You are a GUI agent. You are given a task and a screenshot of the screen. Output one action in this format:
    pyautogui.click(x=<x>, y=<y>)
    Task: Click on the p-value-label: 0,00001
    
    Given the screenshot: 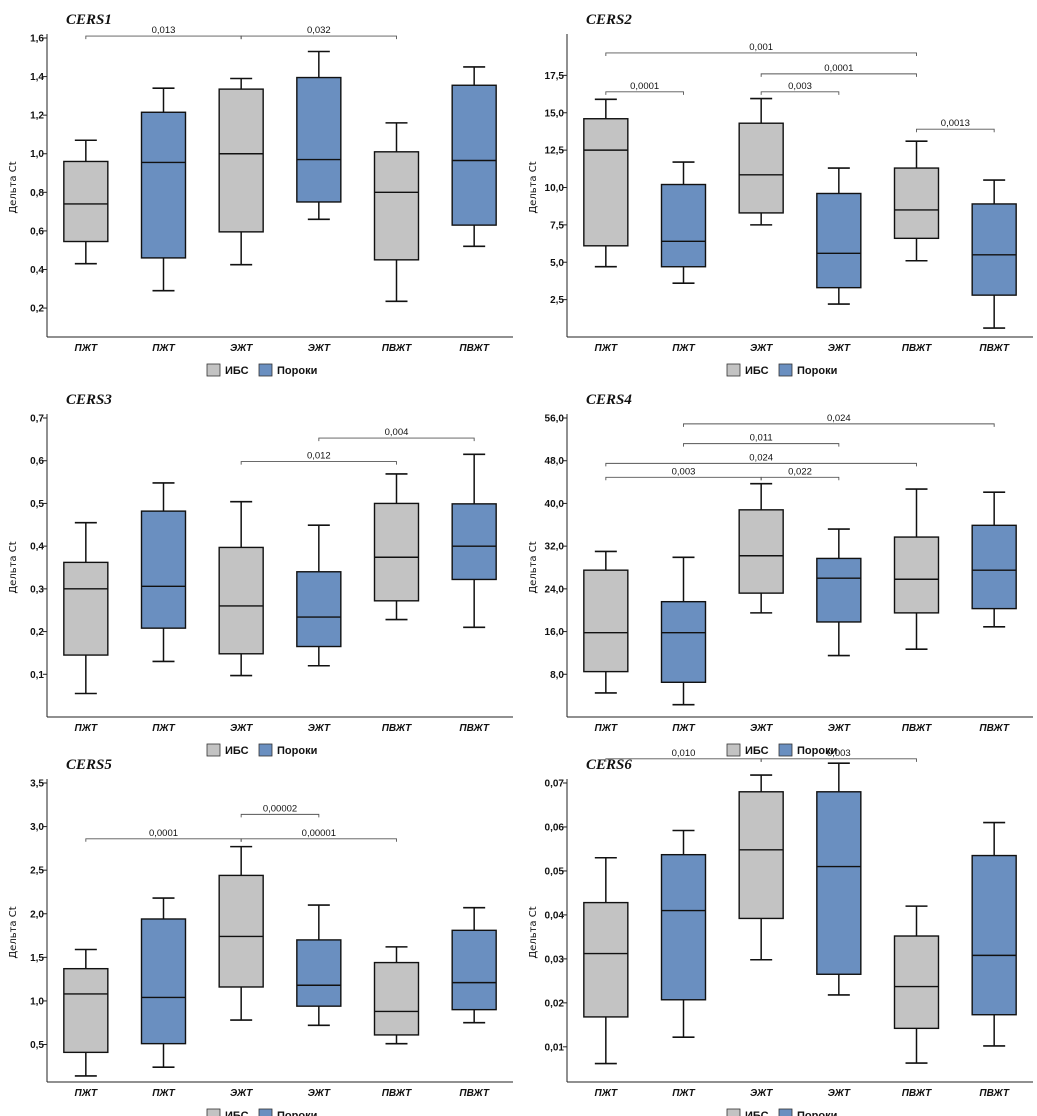 What is the action you would take?
    pyautogui.click(x=319, y=833)
    